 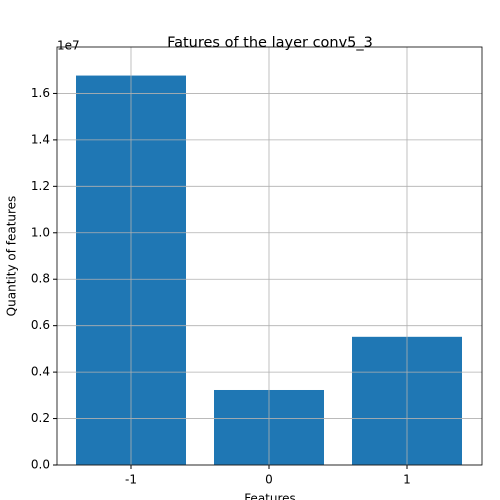 I want to click on y-tick-label: 1.0, so click(x=40, y=232).